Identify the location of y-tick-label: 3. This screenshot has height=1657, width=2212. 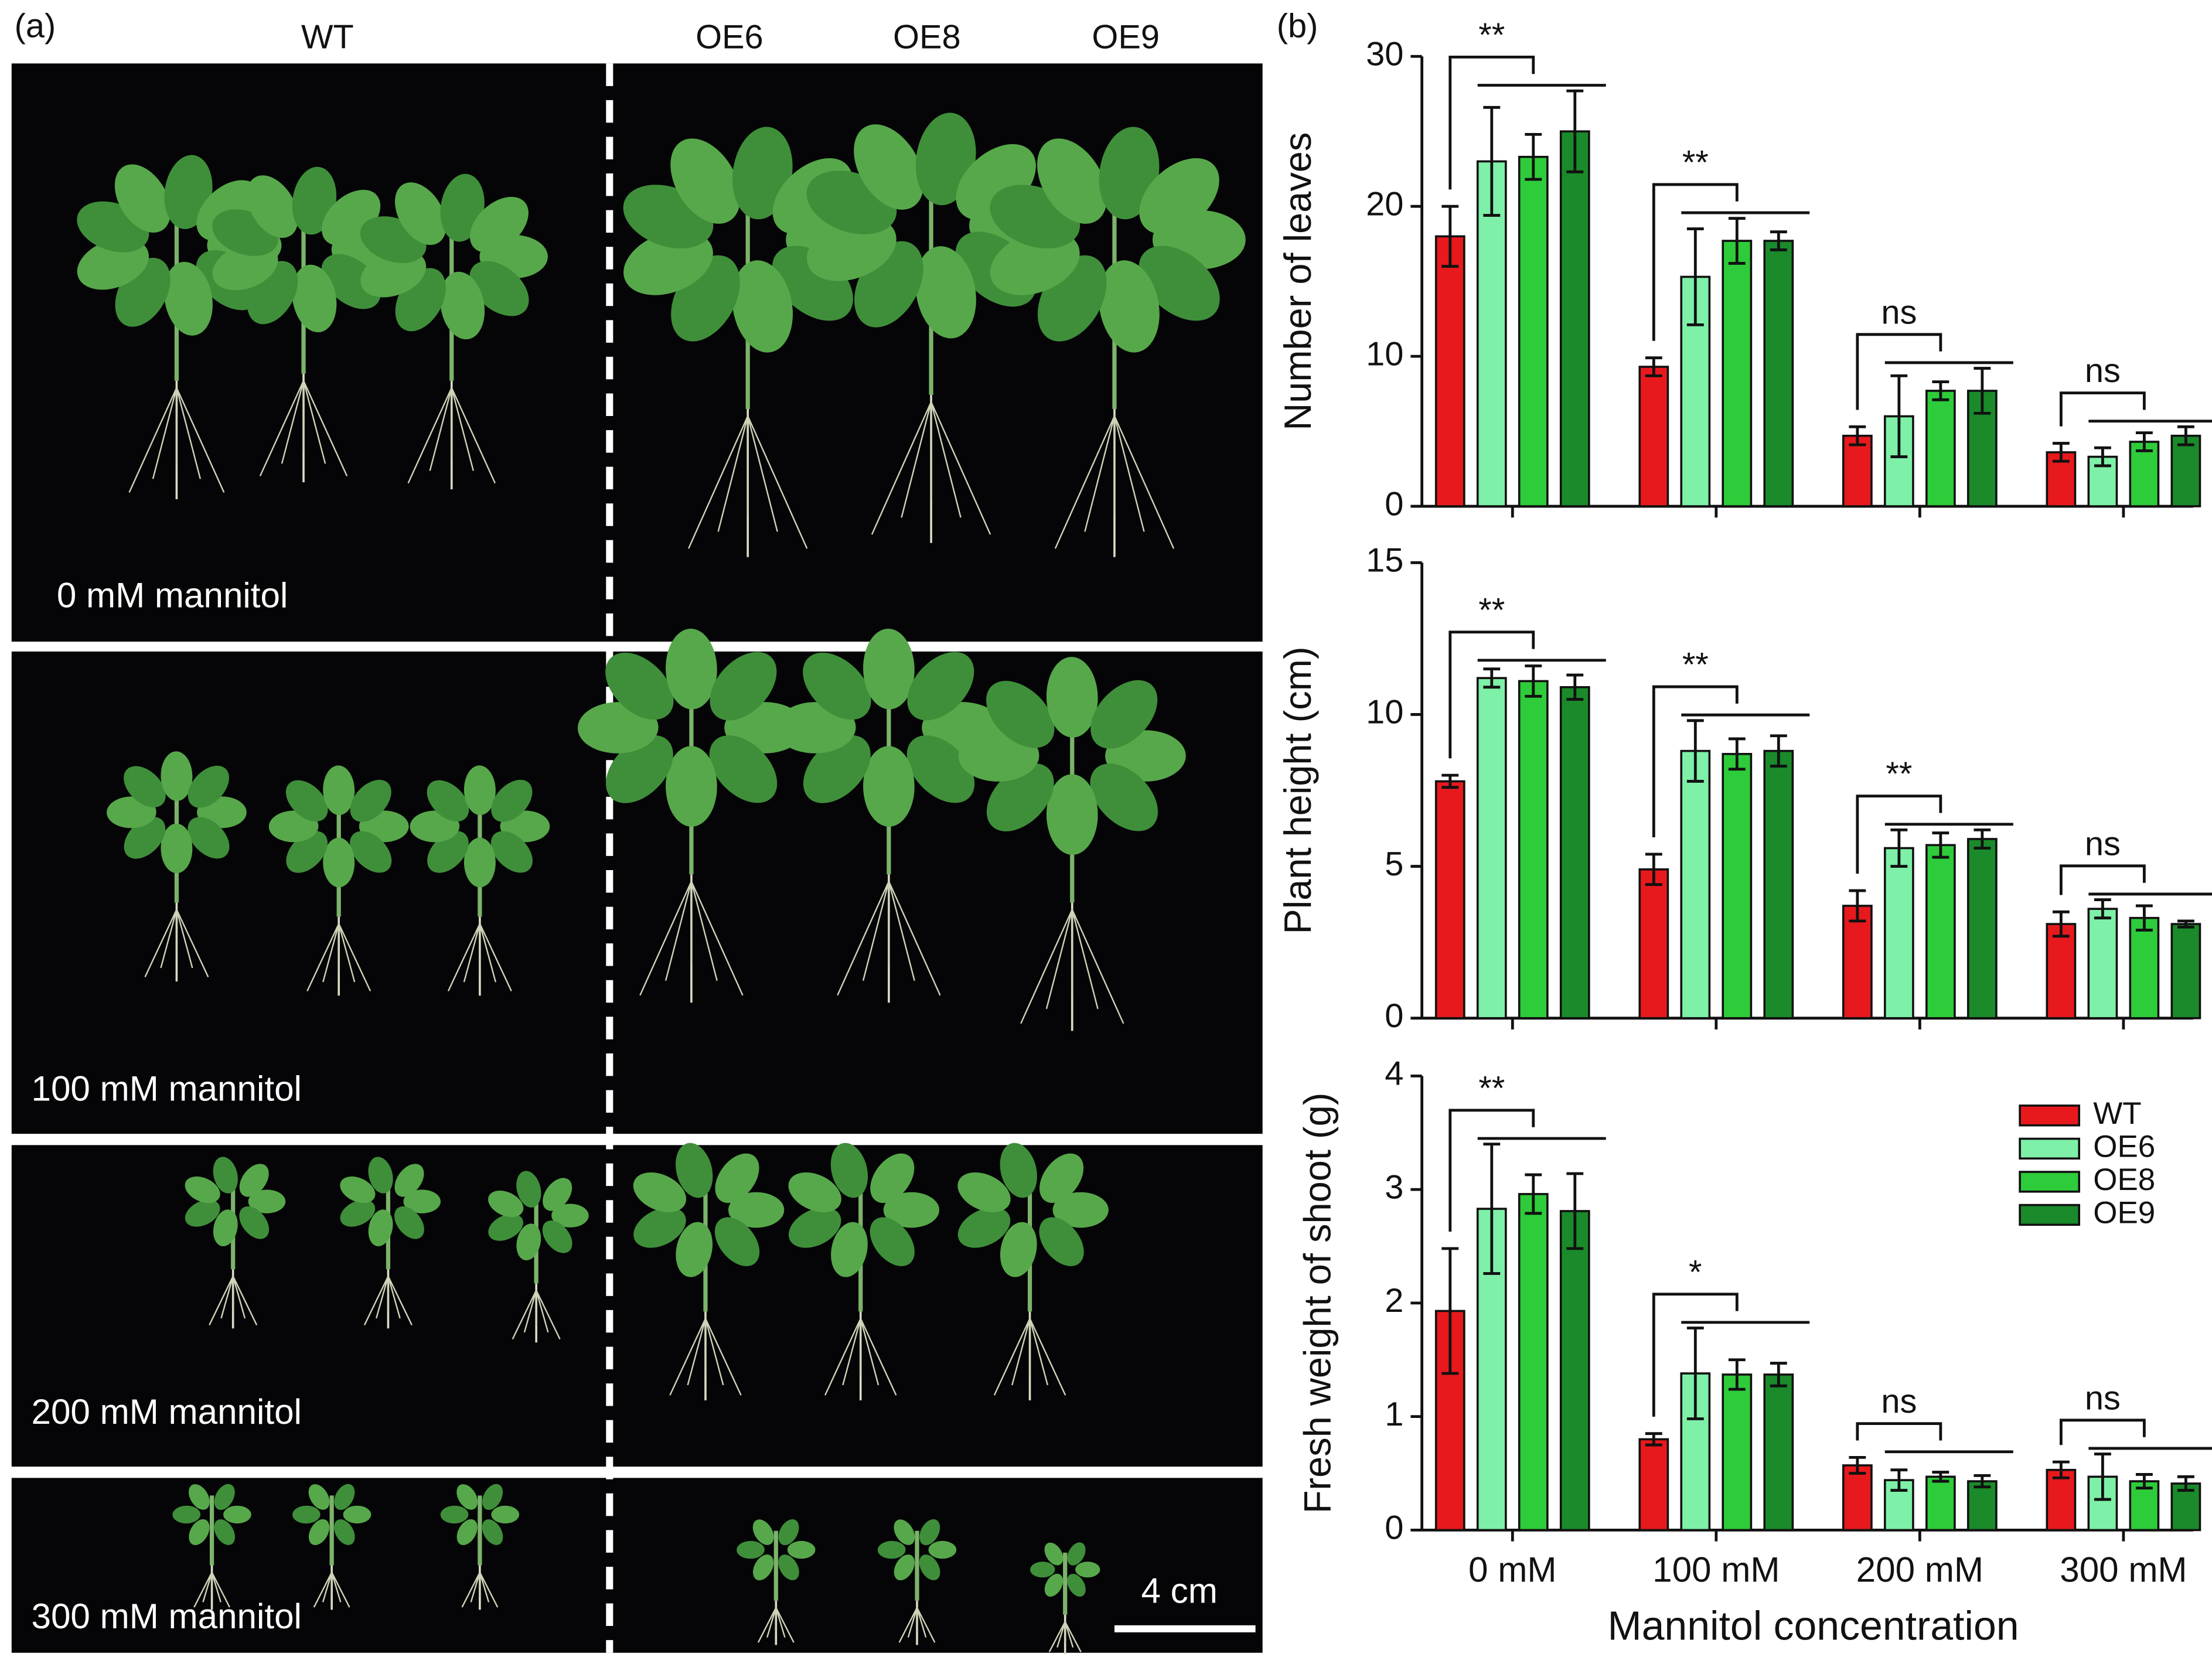
(1394, 1187).